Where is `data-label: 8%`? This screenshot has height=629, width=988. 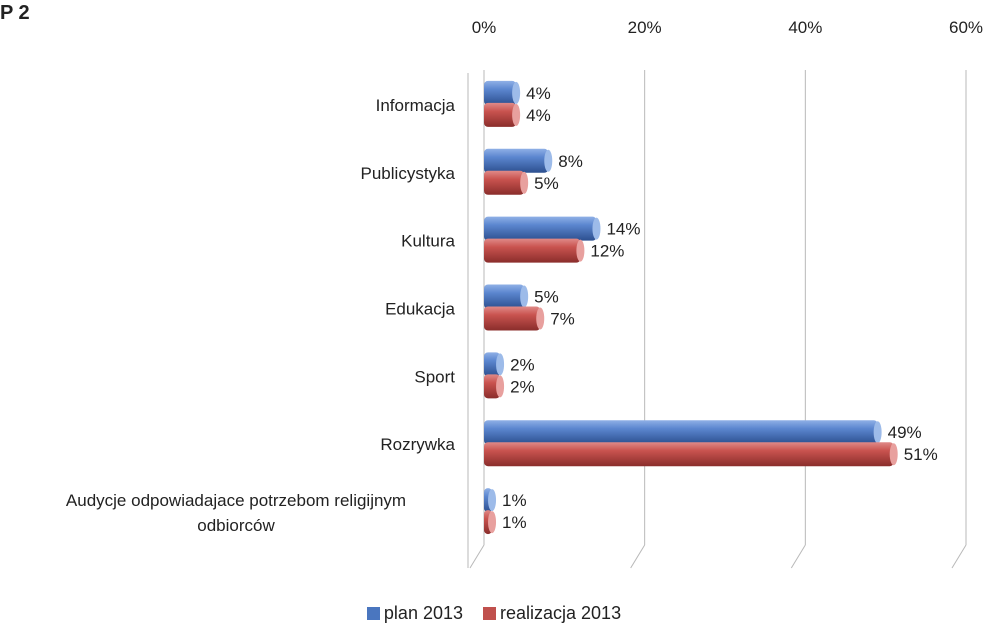 data-label: 8% is located at coordinates (570, 161).